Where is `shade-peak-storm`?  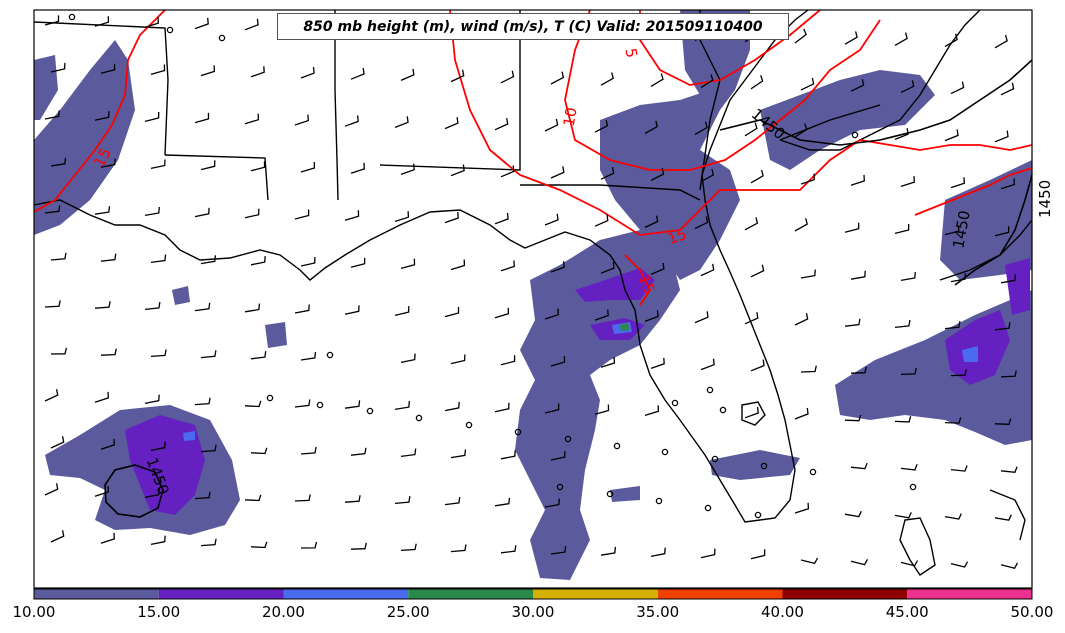 shade-peak-storm is located at coordinates (189, 436).